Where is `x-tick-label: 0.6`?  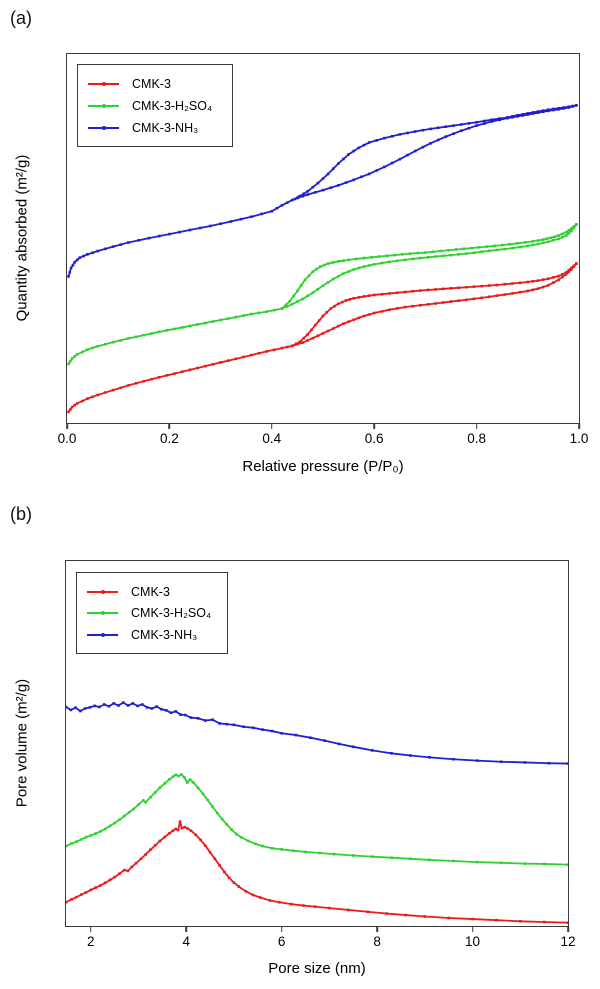
x-tick-label: 0.6 is located at coordinates (374, 438).